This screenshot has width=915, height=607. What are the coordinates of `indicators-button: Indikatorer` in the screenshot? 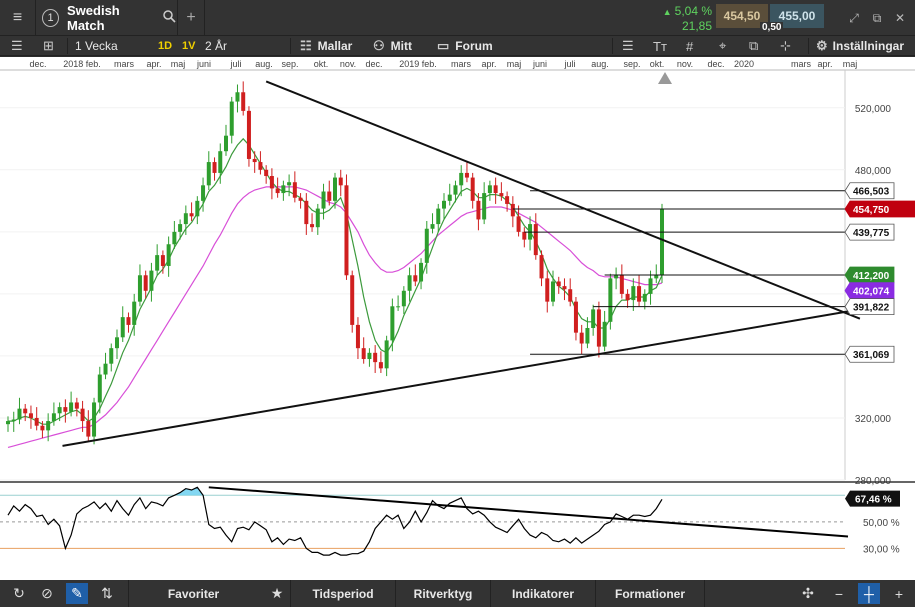 It's located at (542, 593).